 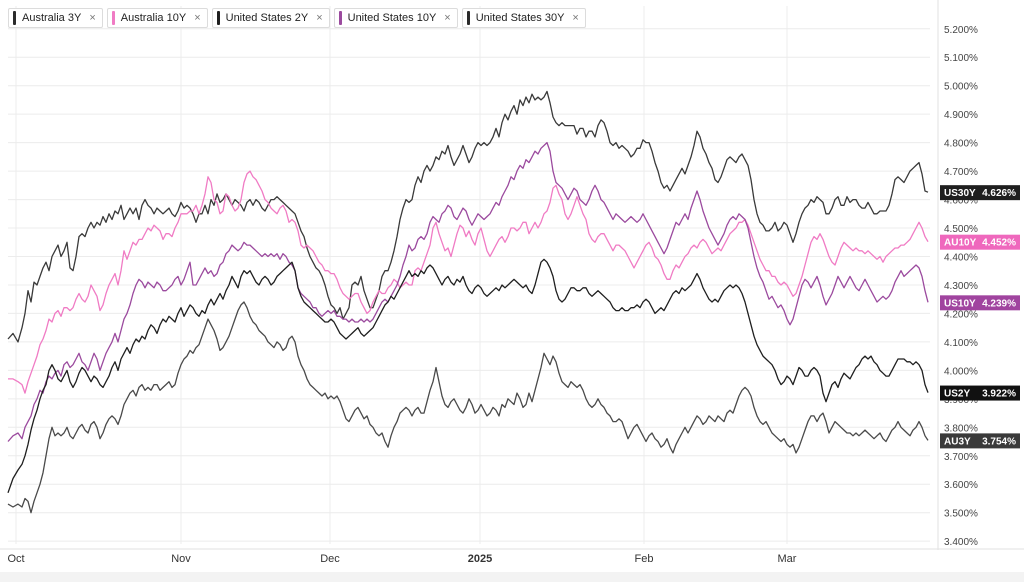 I want to click on badge-value-us10y: 4.239%, so click(x=999, y=303).